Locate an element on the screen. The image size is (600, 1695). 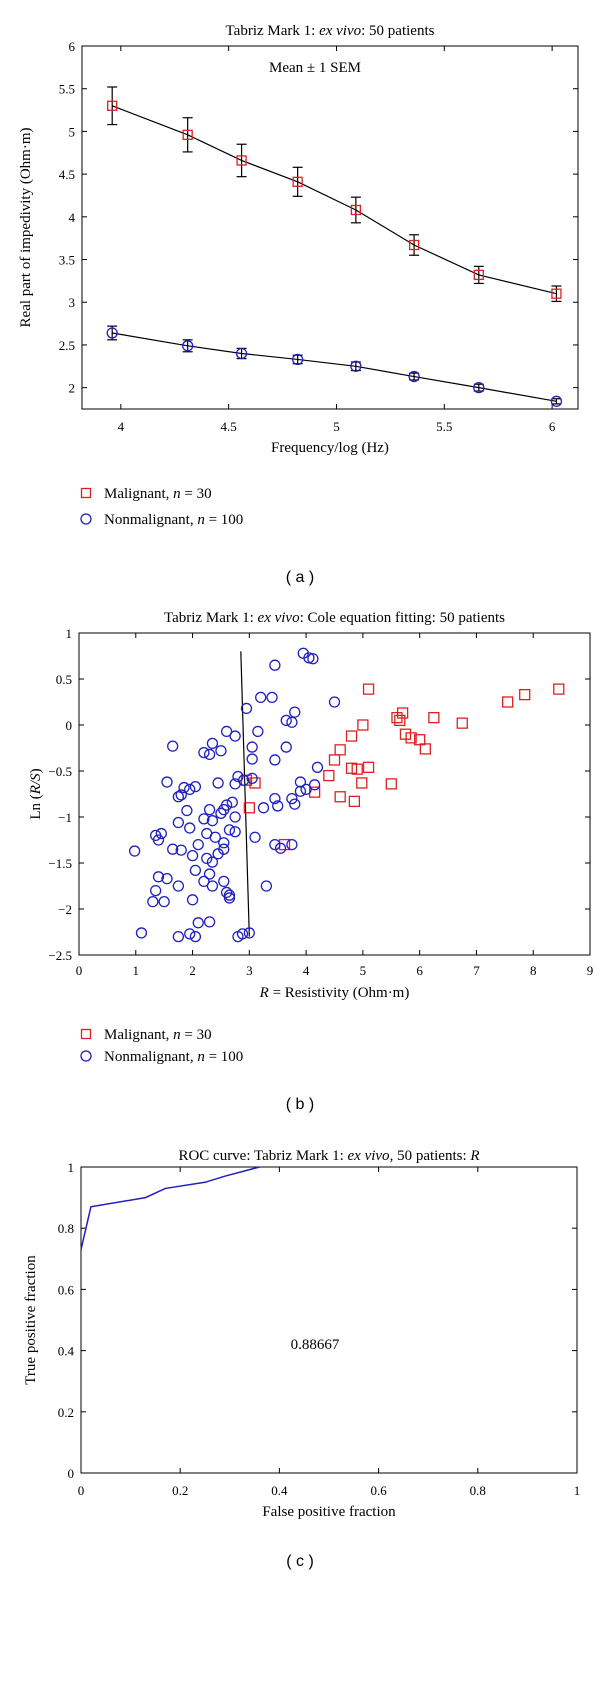
x-tick-label-c: 1 is located at coordinates (577, 1490).